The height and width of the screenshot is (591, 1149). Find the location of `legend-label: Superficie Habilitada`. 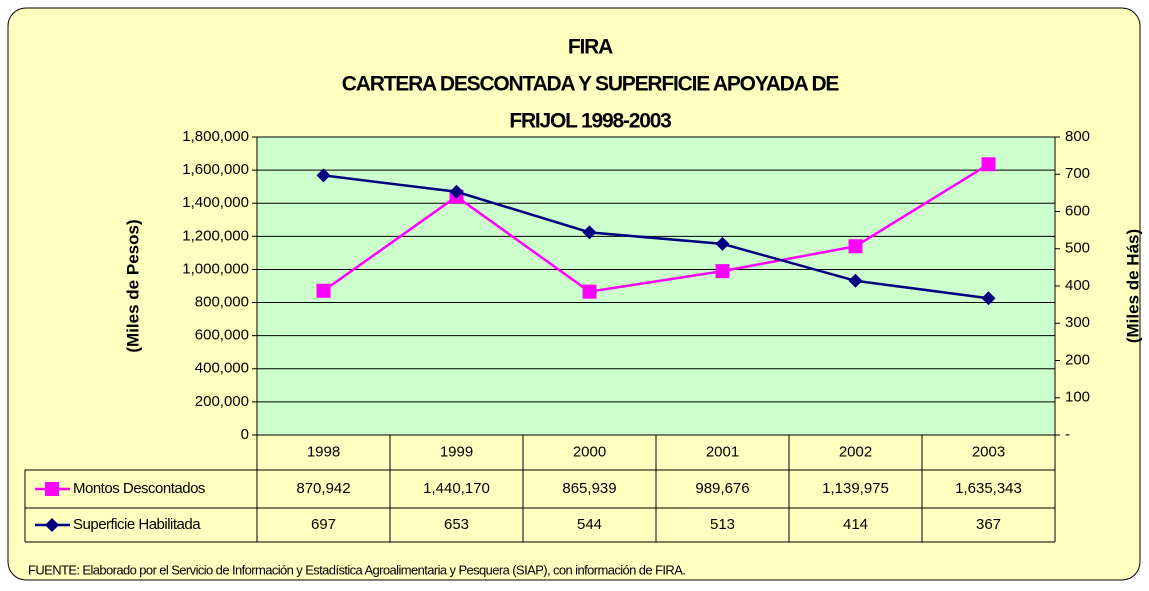

legend-label: Superficie Habilitada is located at coordinates (137, 524).